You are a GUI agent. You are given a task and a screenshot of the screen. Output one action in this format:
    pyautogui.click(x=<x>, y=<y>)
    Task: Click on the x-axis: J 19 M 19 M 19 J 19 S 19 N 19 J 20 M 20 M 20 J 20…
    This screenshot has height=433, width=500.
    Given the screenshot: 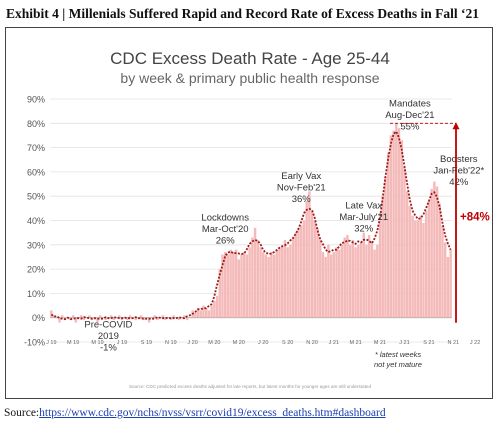 What is the action you would take?
    pyautogui.click(x=263, y=343)
    